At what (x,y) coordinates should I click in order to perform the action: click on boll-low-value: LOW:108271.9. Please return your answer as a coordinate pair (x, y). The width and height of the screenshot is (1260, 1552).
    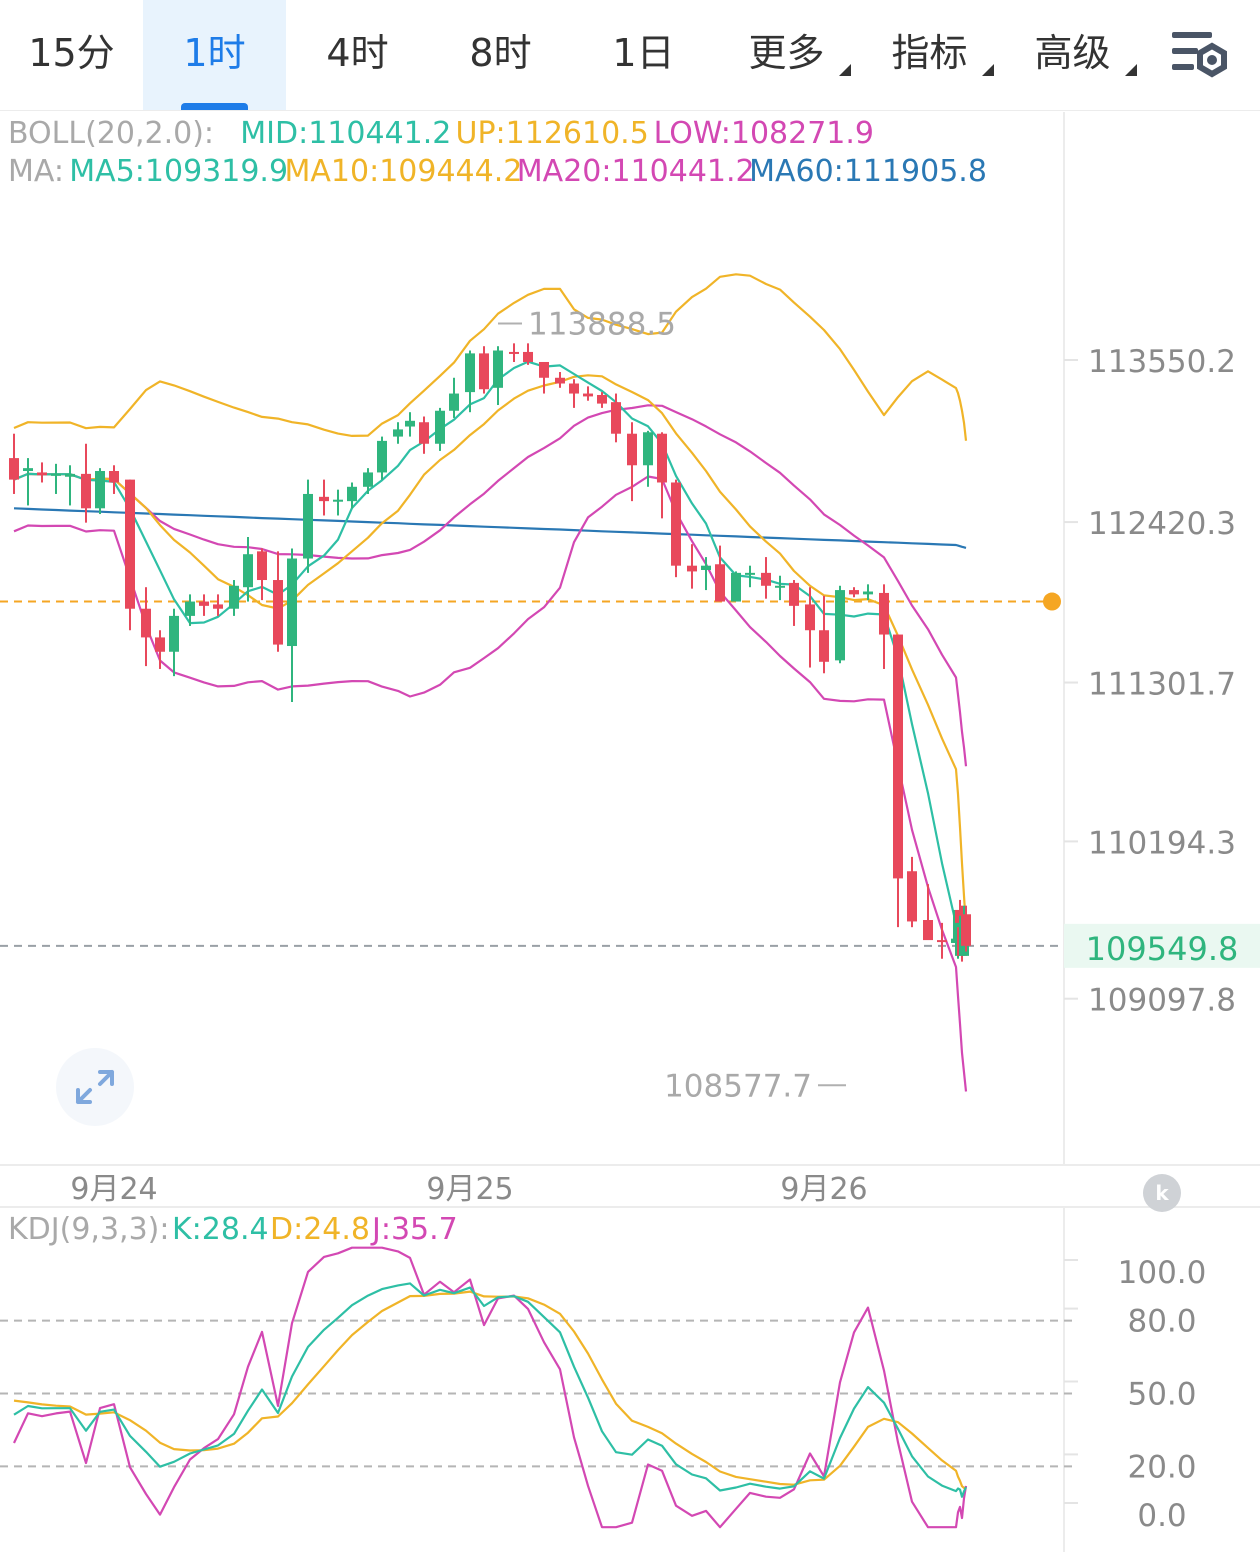
    Looking at the image, I should click on (764, 133).